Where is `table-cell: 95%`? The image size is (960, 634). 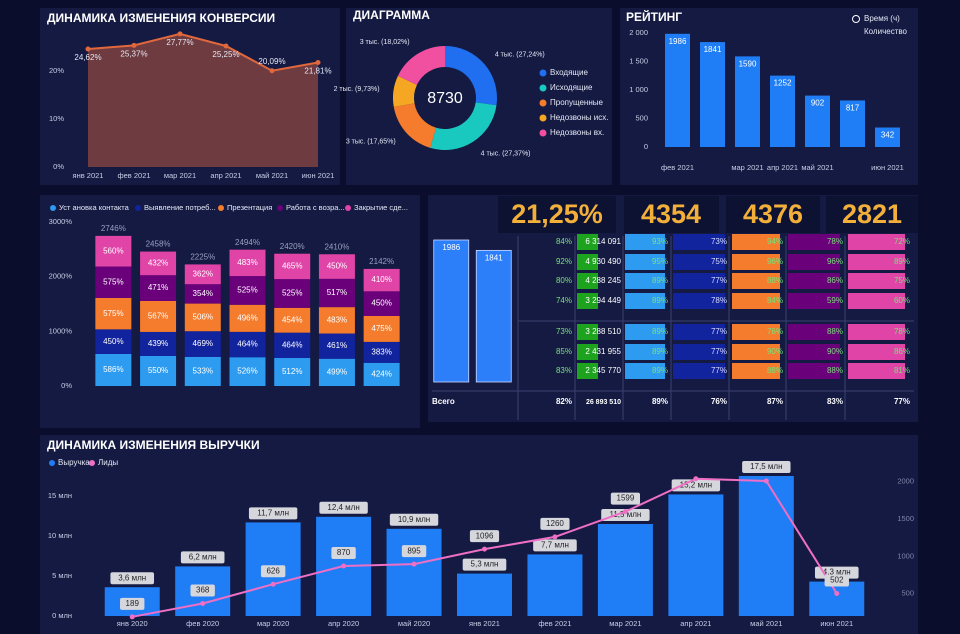
table-cell: 95% is located at coordinates (660, 261).